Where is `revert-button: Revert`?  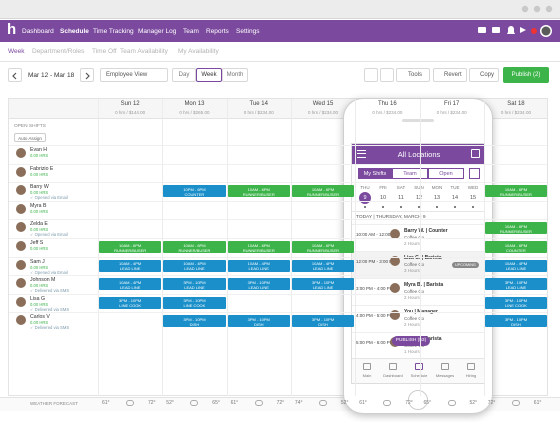
revert-button: Revert is located at coordinates (450, 75).